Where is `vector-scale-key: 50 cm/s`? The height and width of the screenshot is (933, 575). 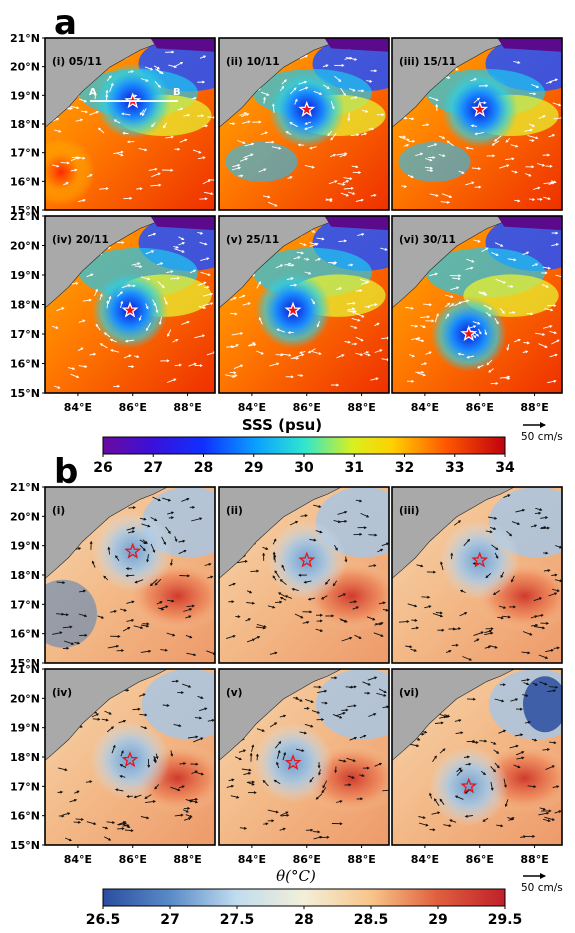 vector-scale-key: 50 cm/s is located at coordinates (542, 432).